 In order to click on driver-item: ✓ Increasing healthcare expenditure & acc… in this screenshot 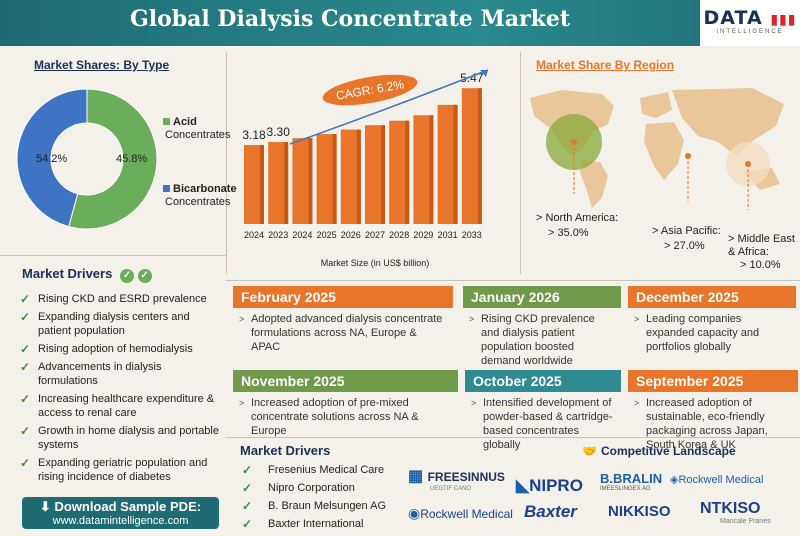, I will do `click(117, 405)`.